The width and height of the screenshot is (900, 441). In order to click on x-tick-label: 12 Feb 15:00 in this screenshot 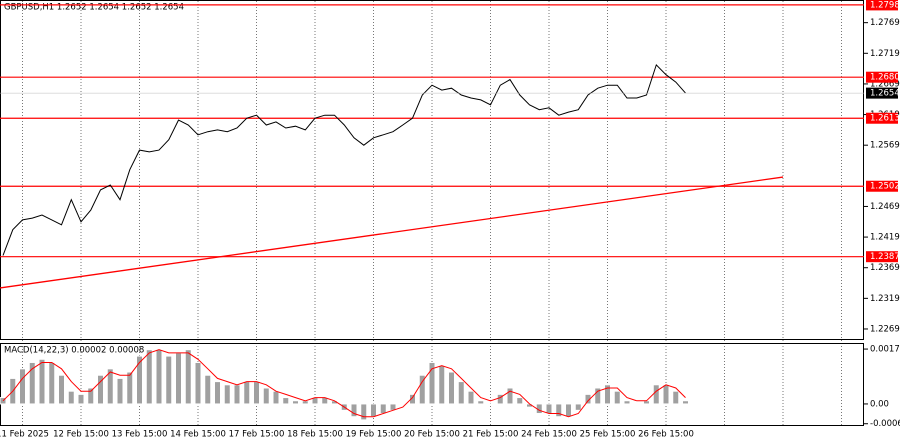, I will do `click(81, 435)`.